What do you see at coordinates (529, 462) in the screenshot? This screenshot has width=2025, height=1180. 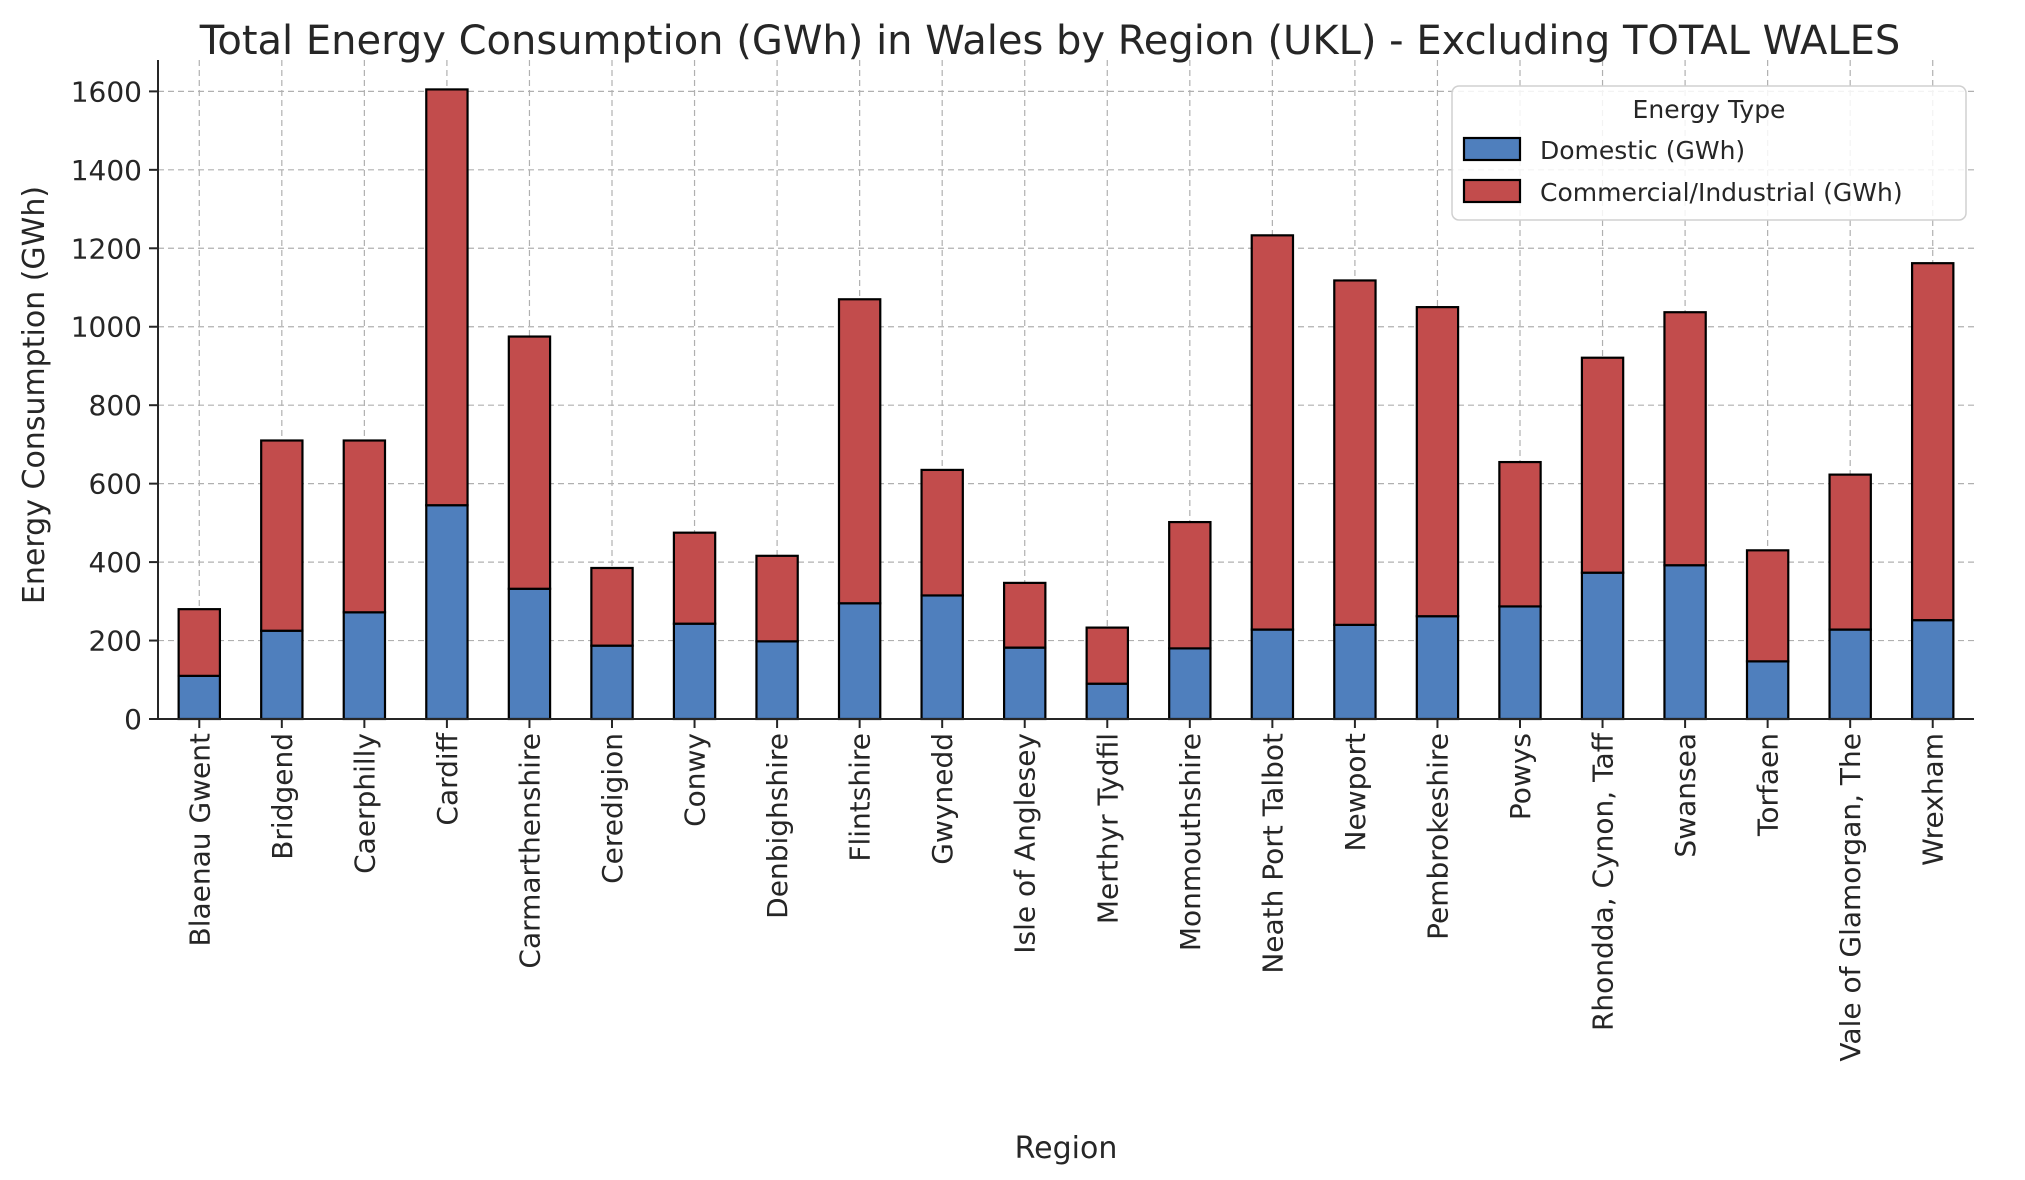 I see `bar-carmarthenshire-commercial-industrial` at bounding box center [529, 462].